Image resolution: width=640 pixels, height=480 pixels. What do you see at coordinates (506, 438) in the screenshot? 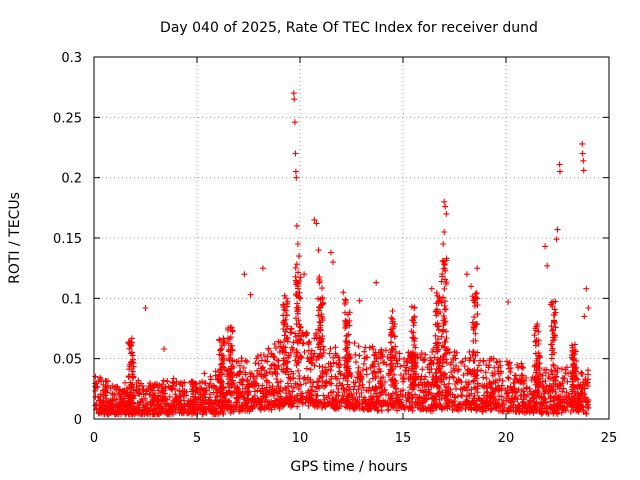
I see `x-tick-label: 20` at bounding box center [506, 438].